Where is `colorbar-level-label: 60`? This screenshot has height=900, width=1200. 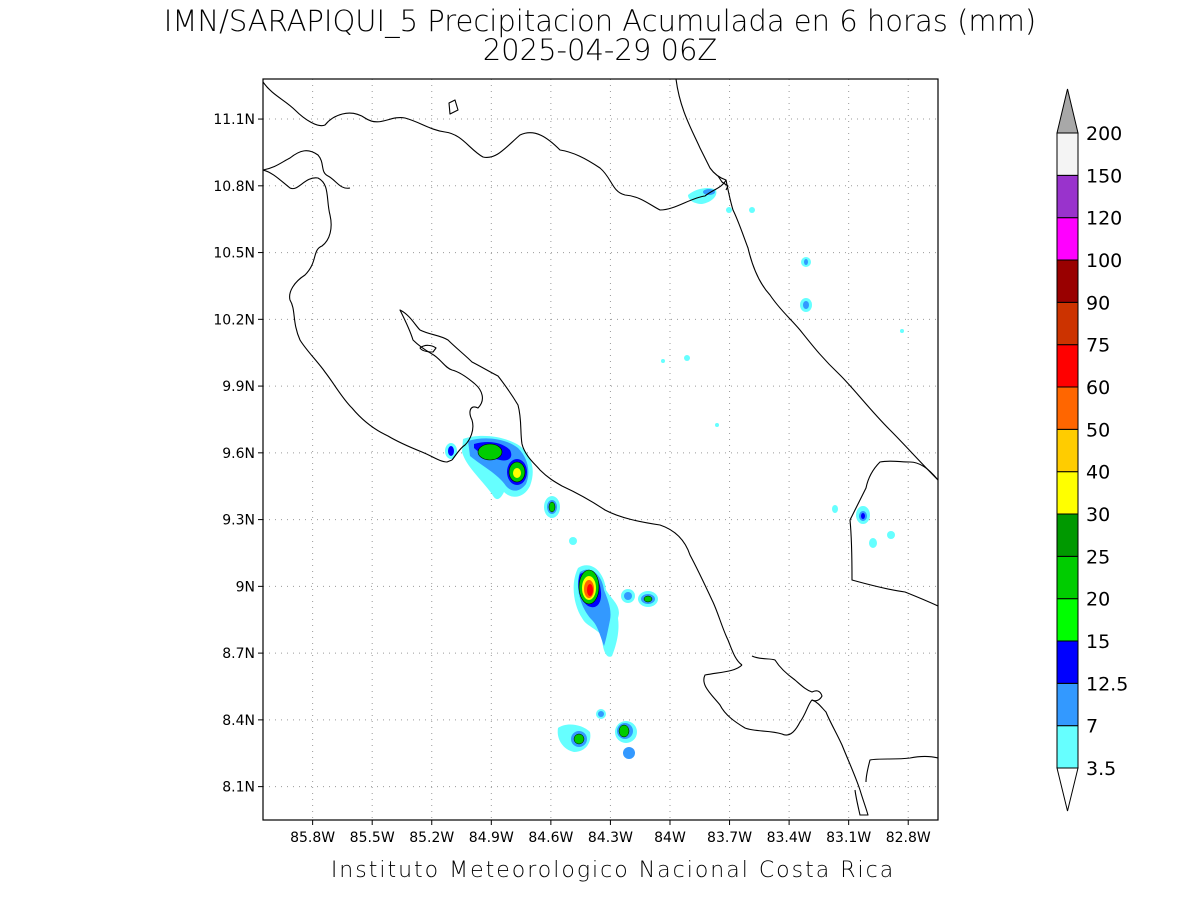
colorbar-level-label: 60 is located at coordinates (1098, 388).